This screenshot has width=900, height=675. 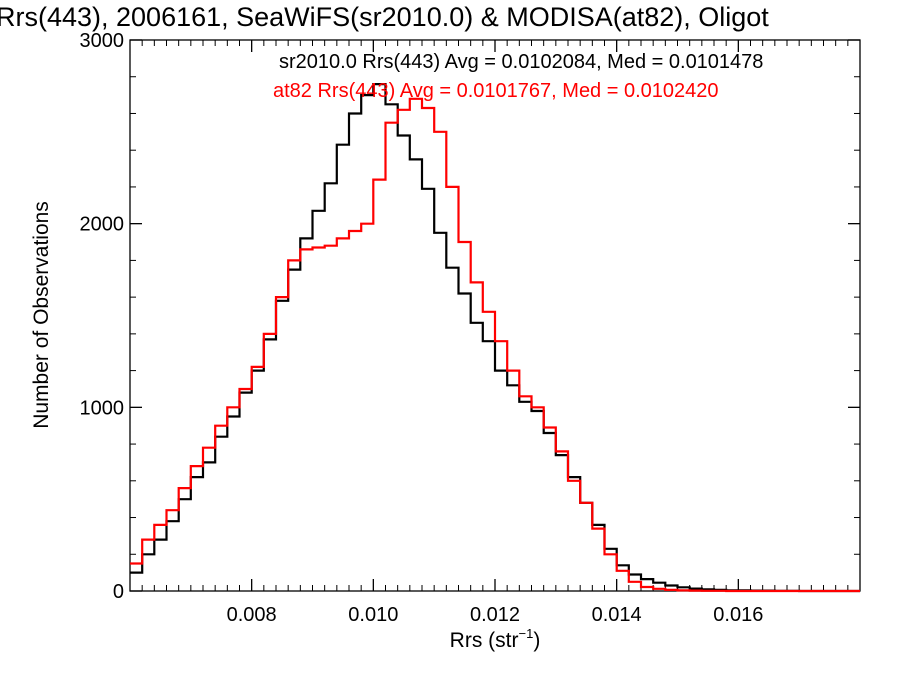 I want to click on y-tick-label: 3000, so click(x=102, y=41).